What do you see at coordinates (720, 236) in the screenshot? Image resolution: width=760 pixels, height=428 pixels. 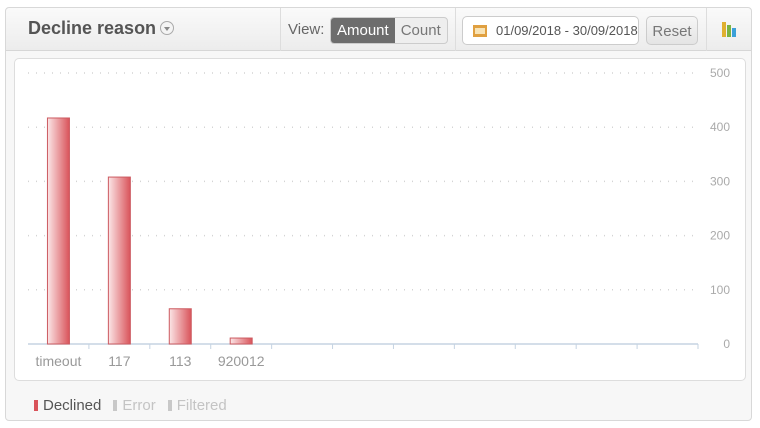 I see `y-tick-label: 200` at bounding box center [720, 236].